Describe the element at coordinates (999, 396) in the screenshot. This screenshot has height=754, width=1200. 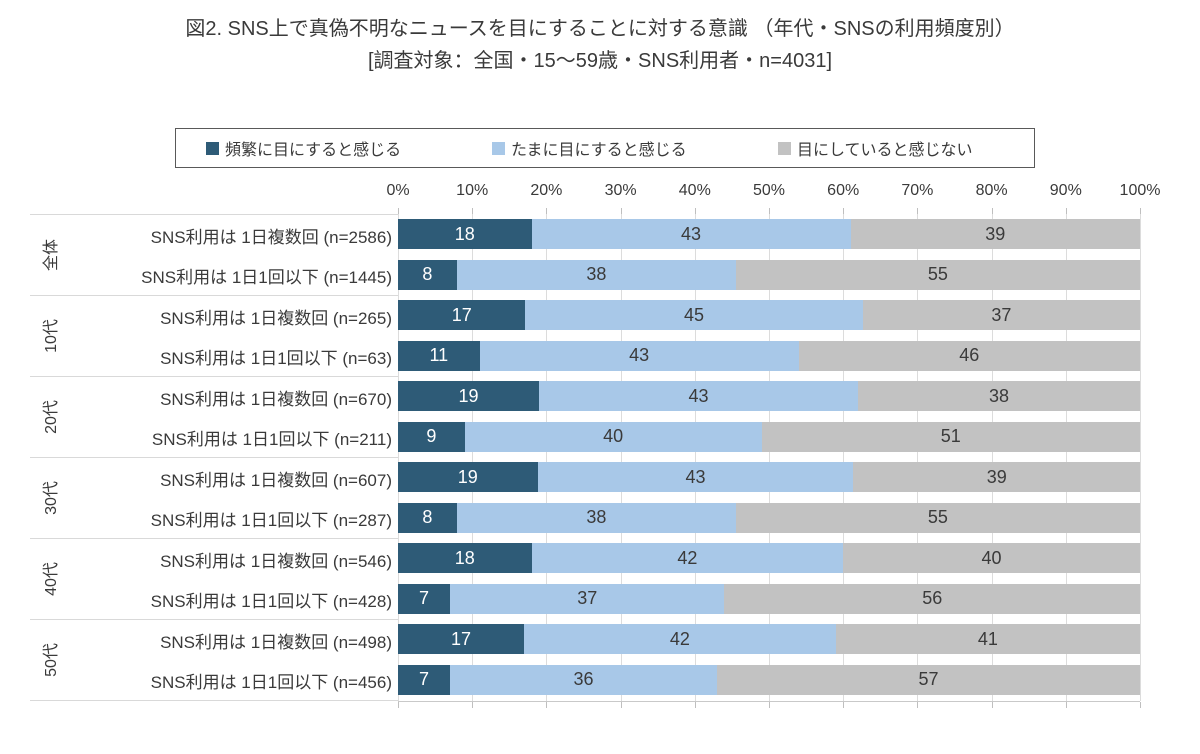
I see `bar-segment: 38` at that location.